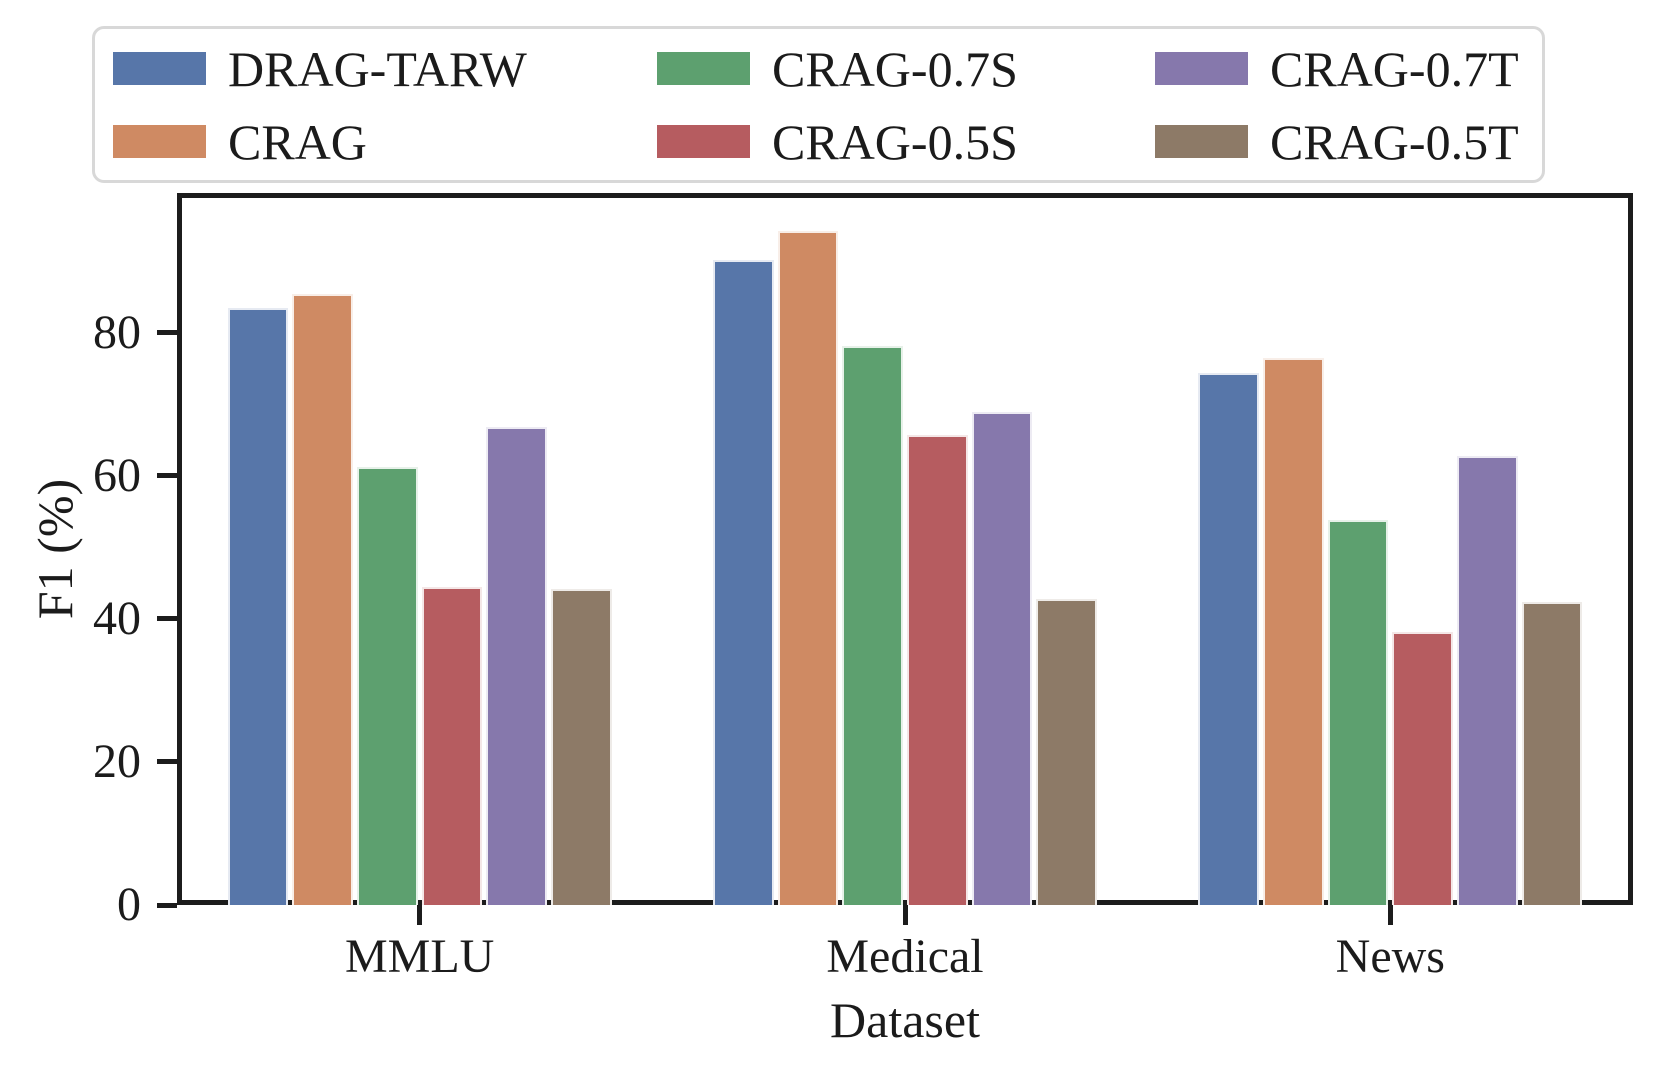 The width and height of the screenshot is (1661, 1077). I want to click on x-axis-label: Dataset, so click(905, 1020).